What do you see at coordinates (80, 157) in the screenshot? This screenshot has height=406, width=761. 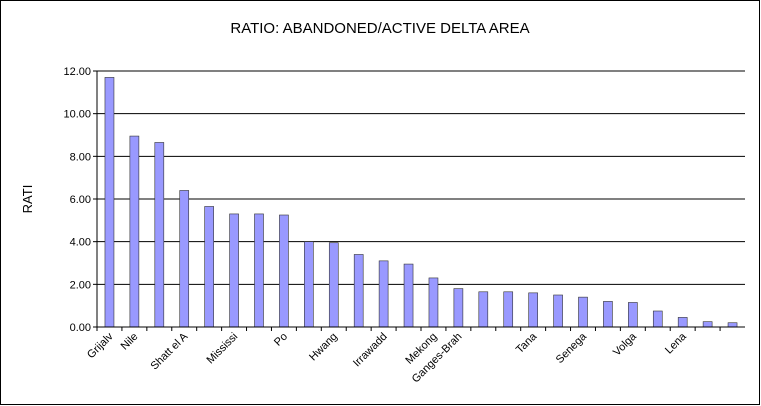 I see `y-tick-label: 8.00` at bounding box center [80, 157].